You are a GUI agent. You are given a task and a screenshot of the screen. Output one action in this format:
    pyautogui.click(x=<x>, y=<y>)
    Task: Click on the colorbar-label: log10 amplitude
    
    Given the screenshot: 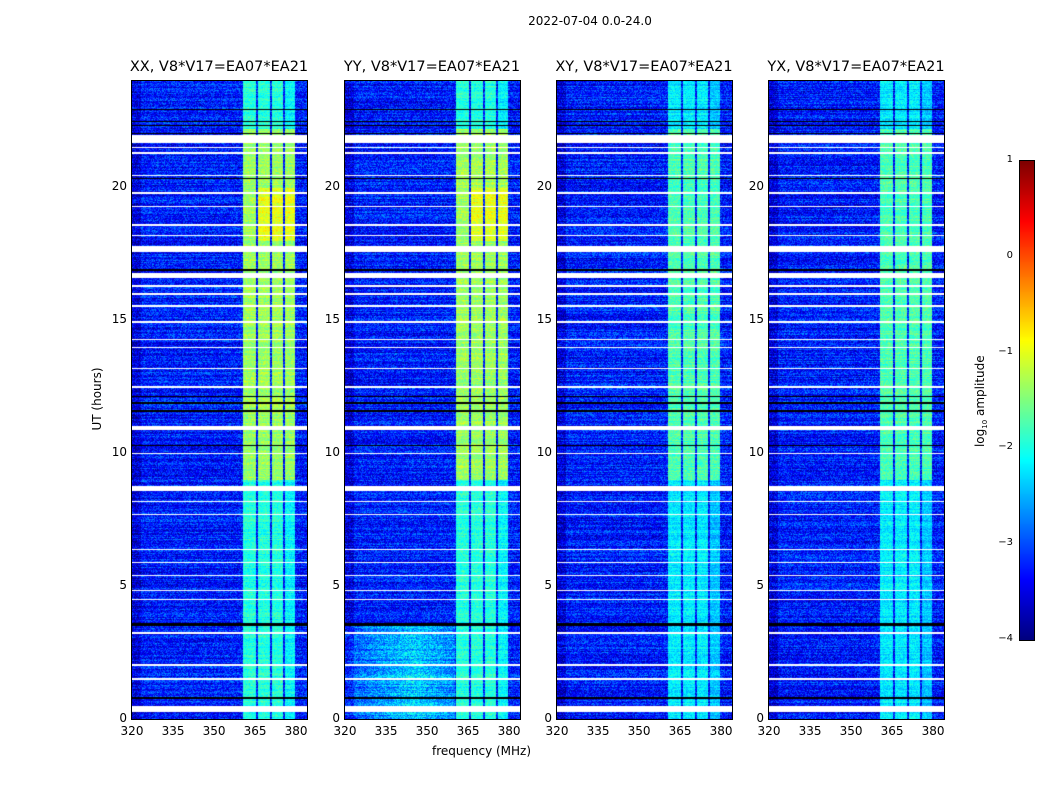 What is the action you would take?
    pyautogui.click(x=981, y=401)
    